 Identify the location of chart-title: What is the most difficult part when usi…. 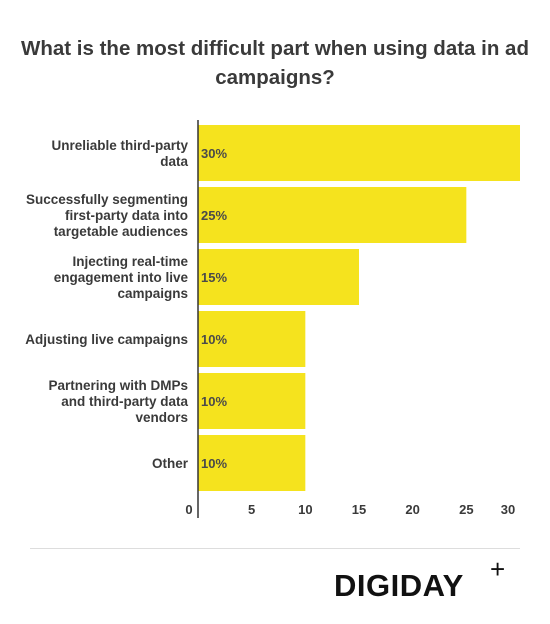
(275, 63).